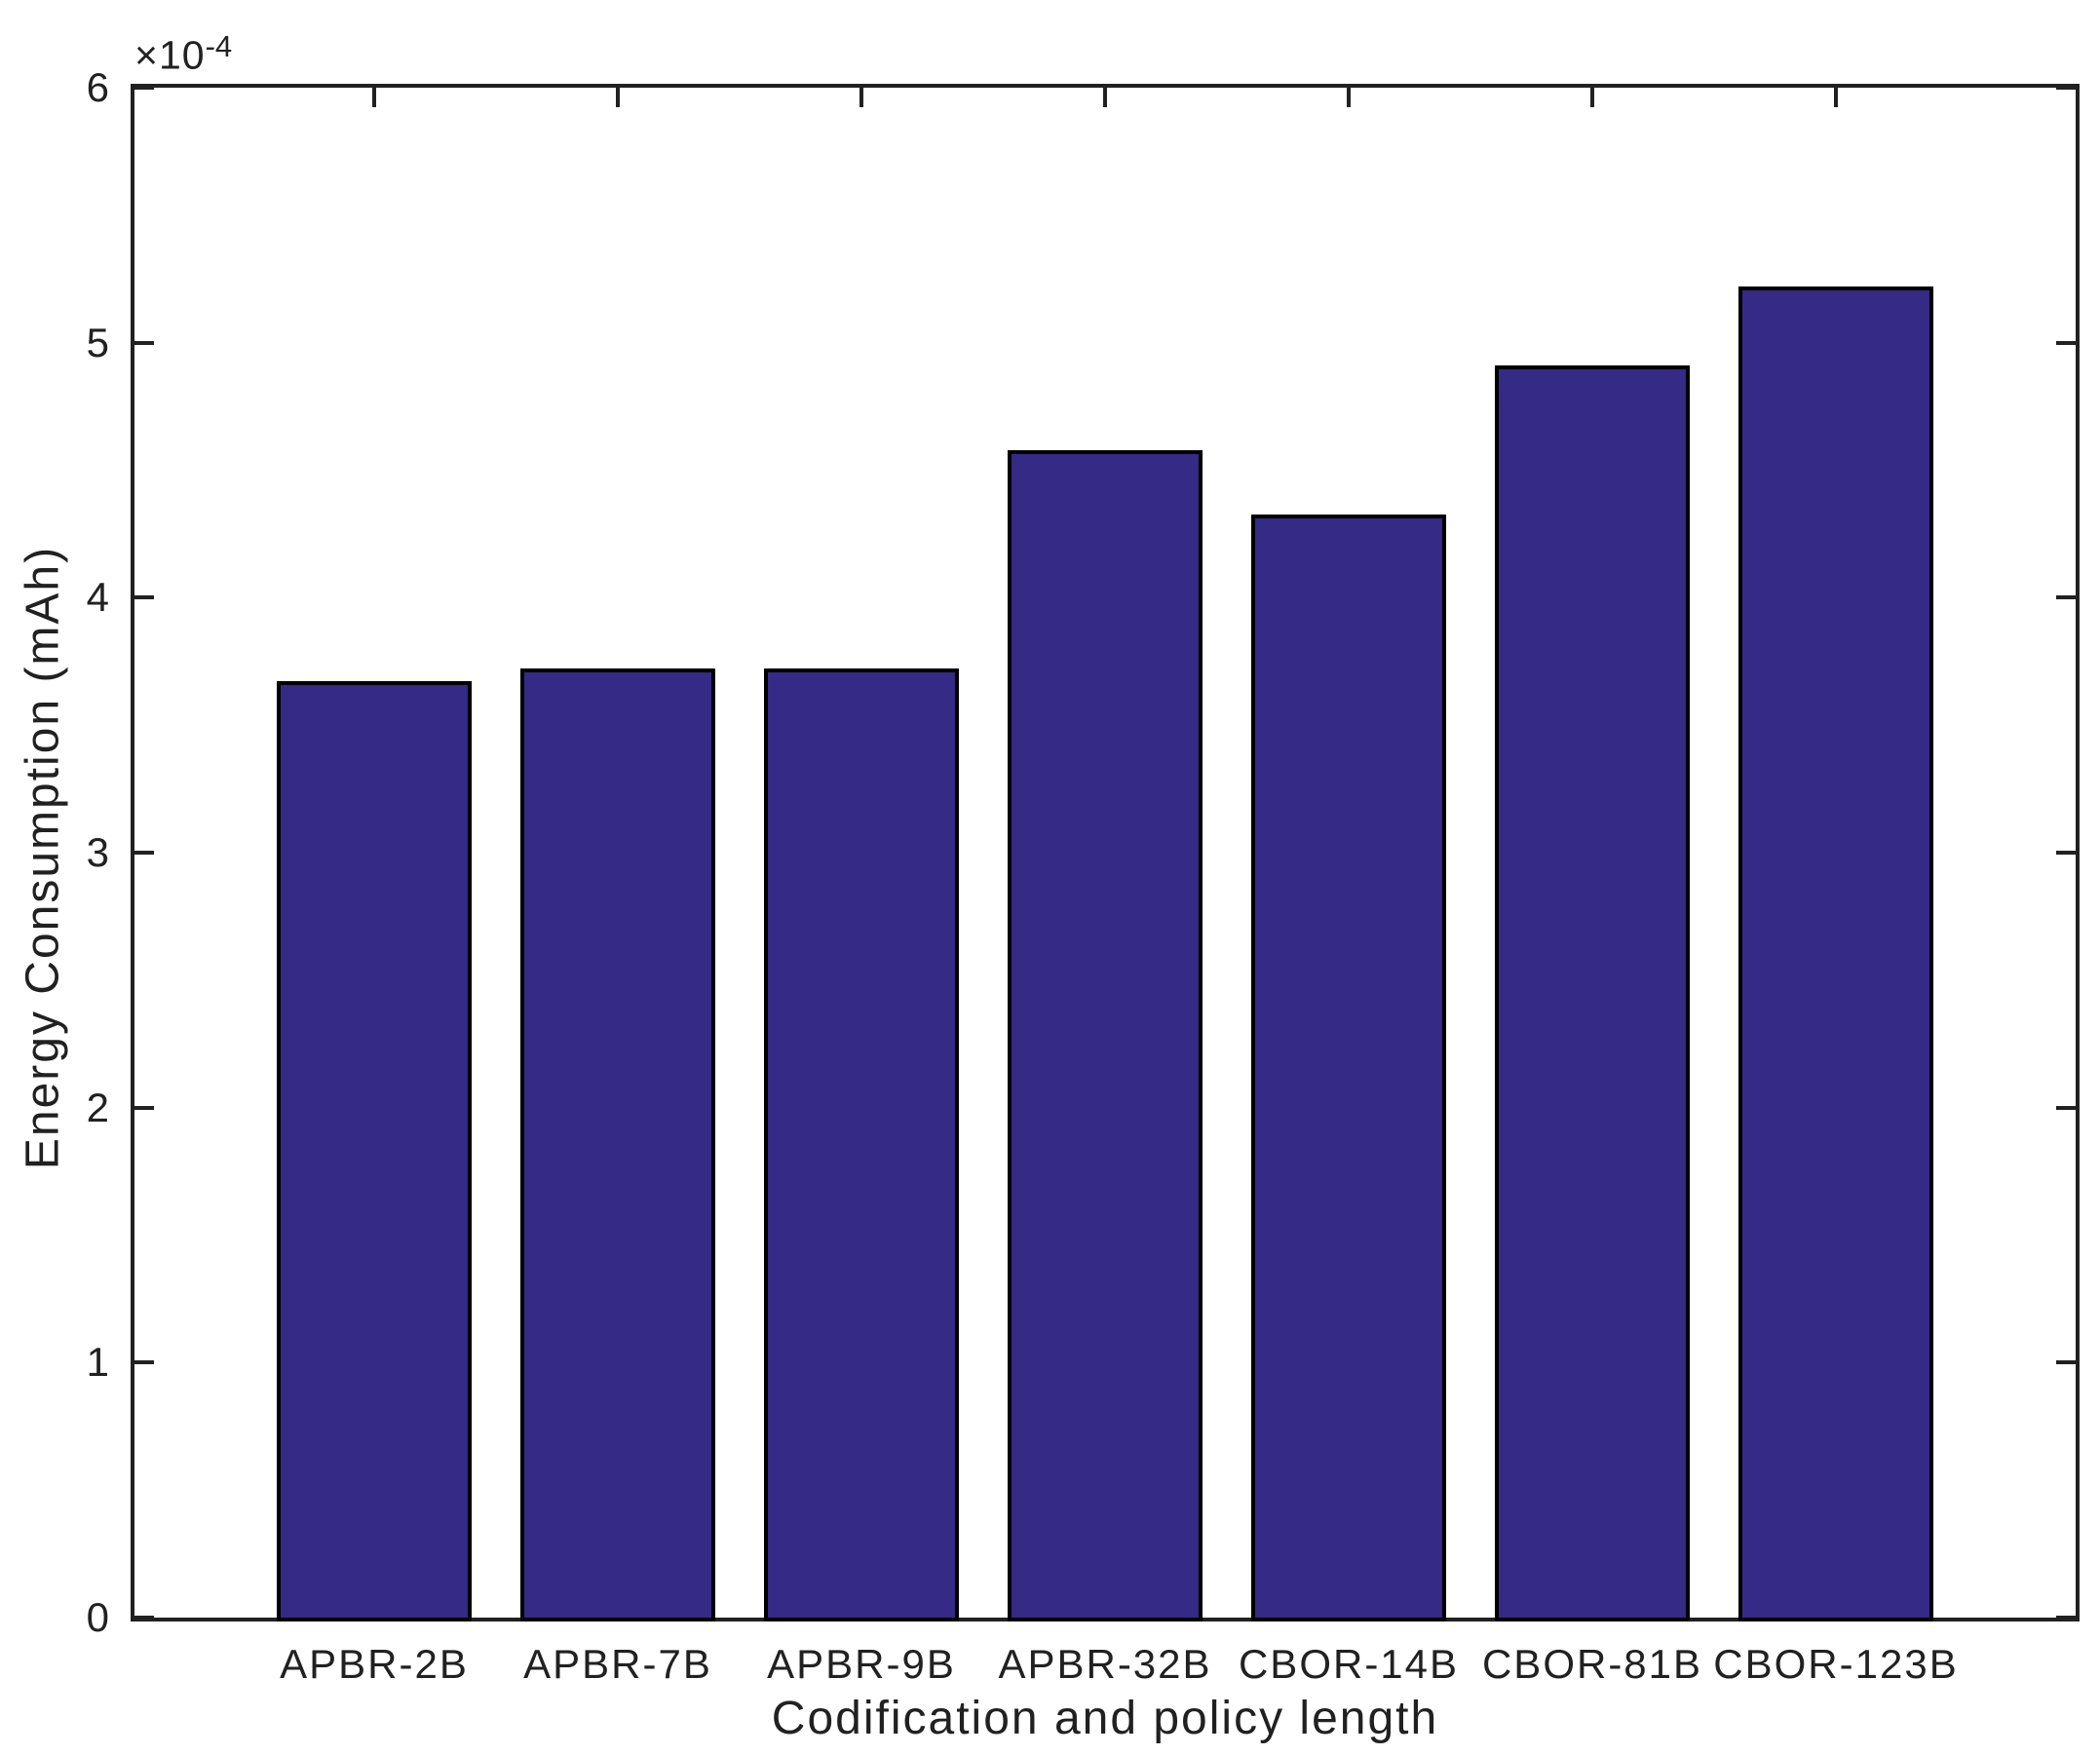 This screenshot has width=2100, height=1755. I want to click on y-tick-label-5: 5, so click(98, 342).